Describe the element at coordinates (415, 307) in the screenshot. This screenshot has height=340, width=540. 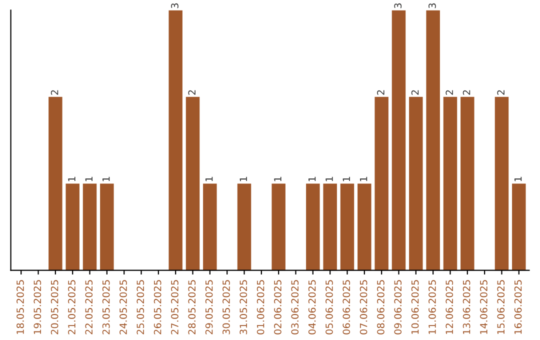
I see `x-tick-label: 10.06.2025` at that location.